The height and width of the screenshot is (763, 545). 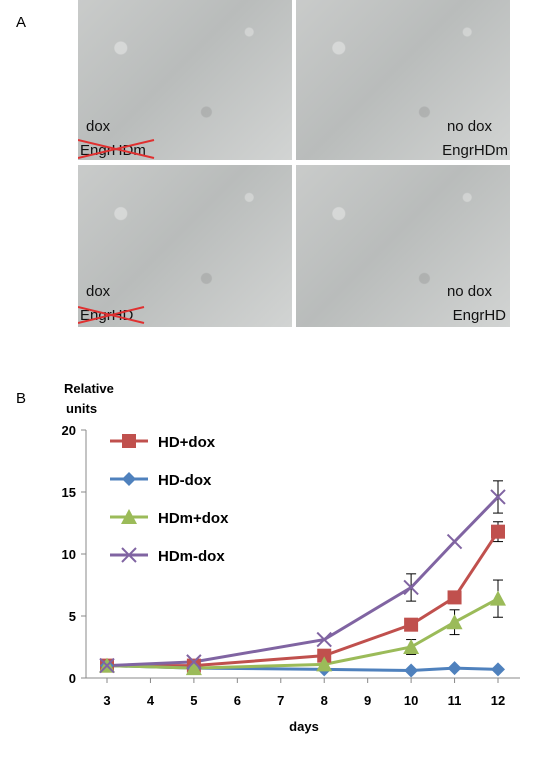 I want to click on x-axis-label: days, so click(x=304, y=726).